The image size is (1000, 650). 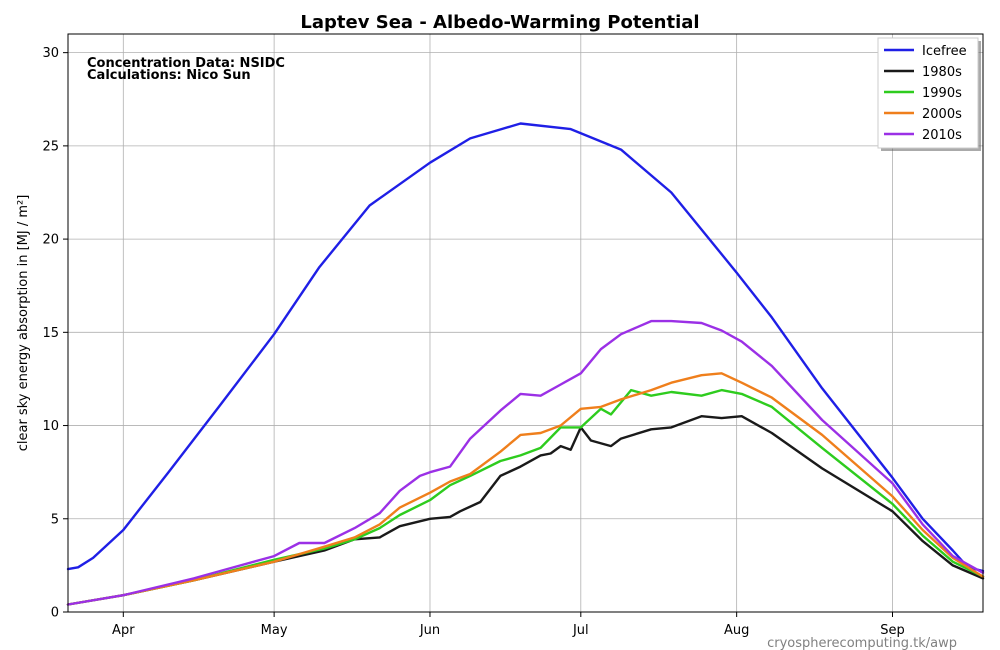 I want to click on y-tick-label: 10, so click(x=50, y=426).